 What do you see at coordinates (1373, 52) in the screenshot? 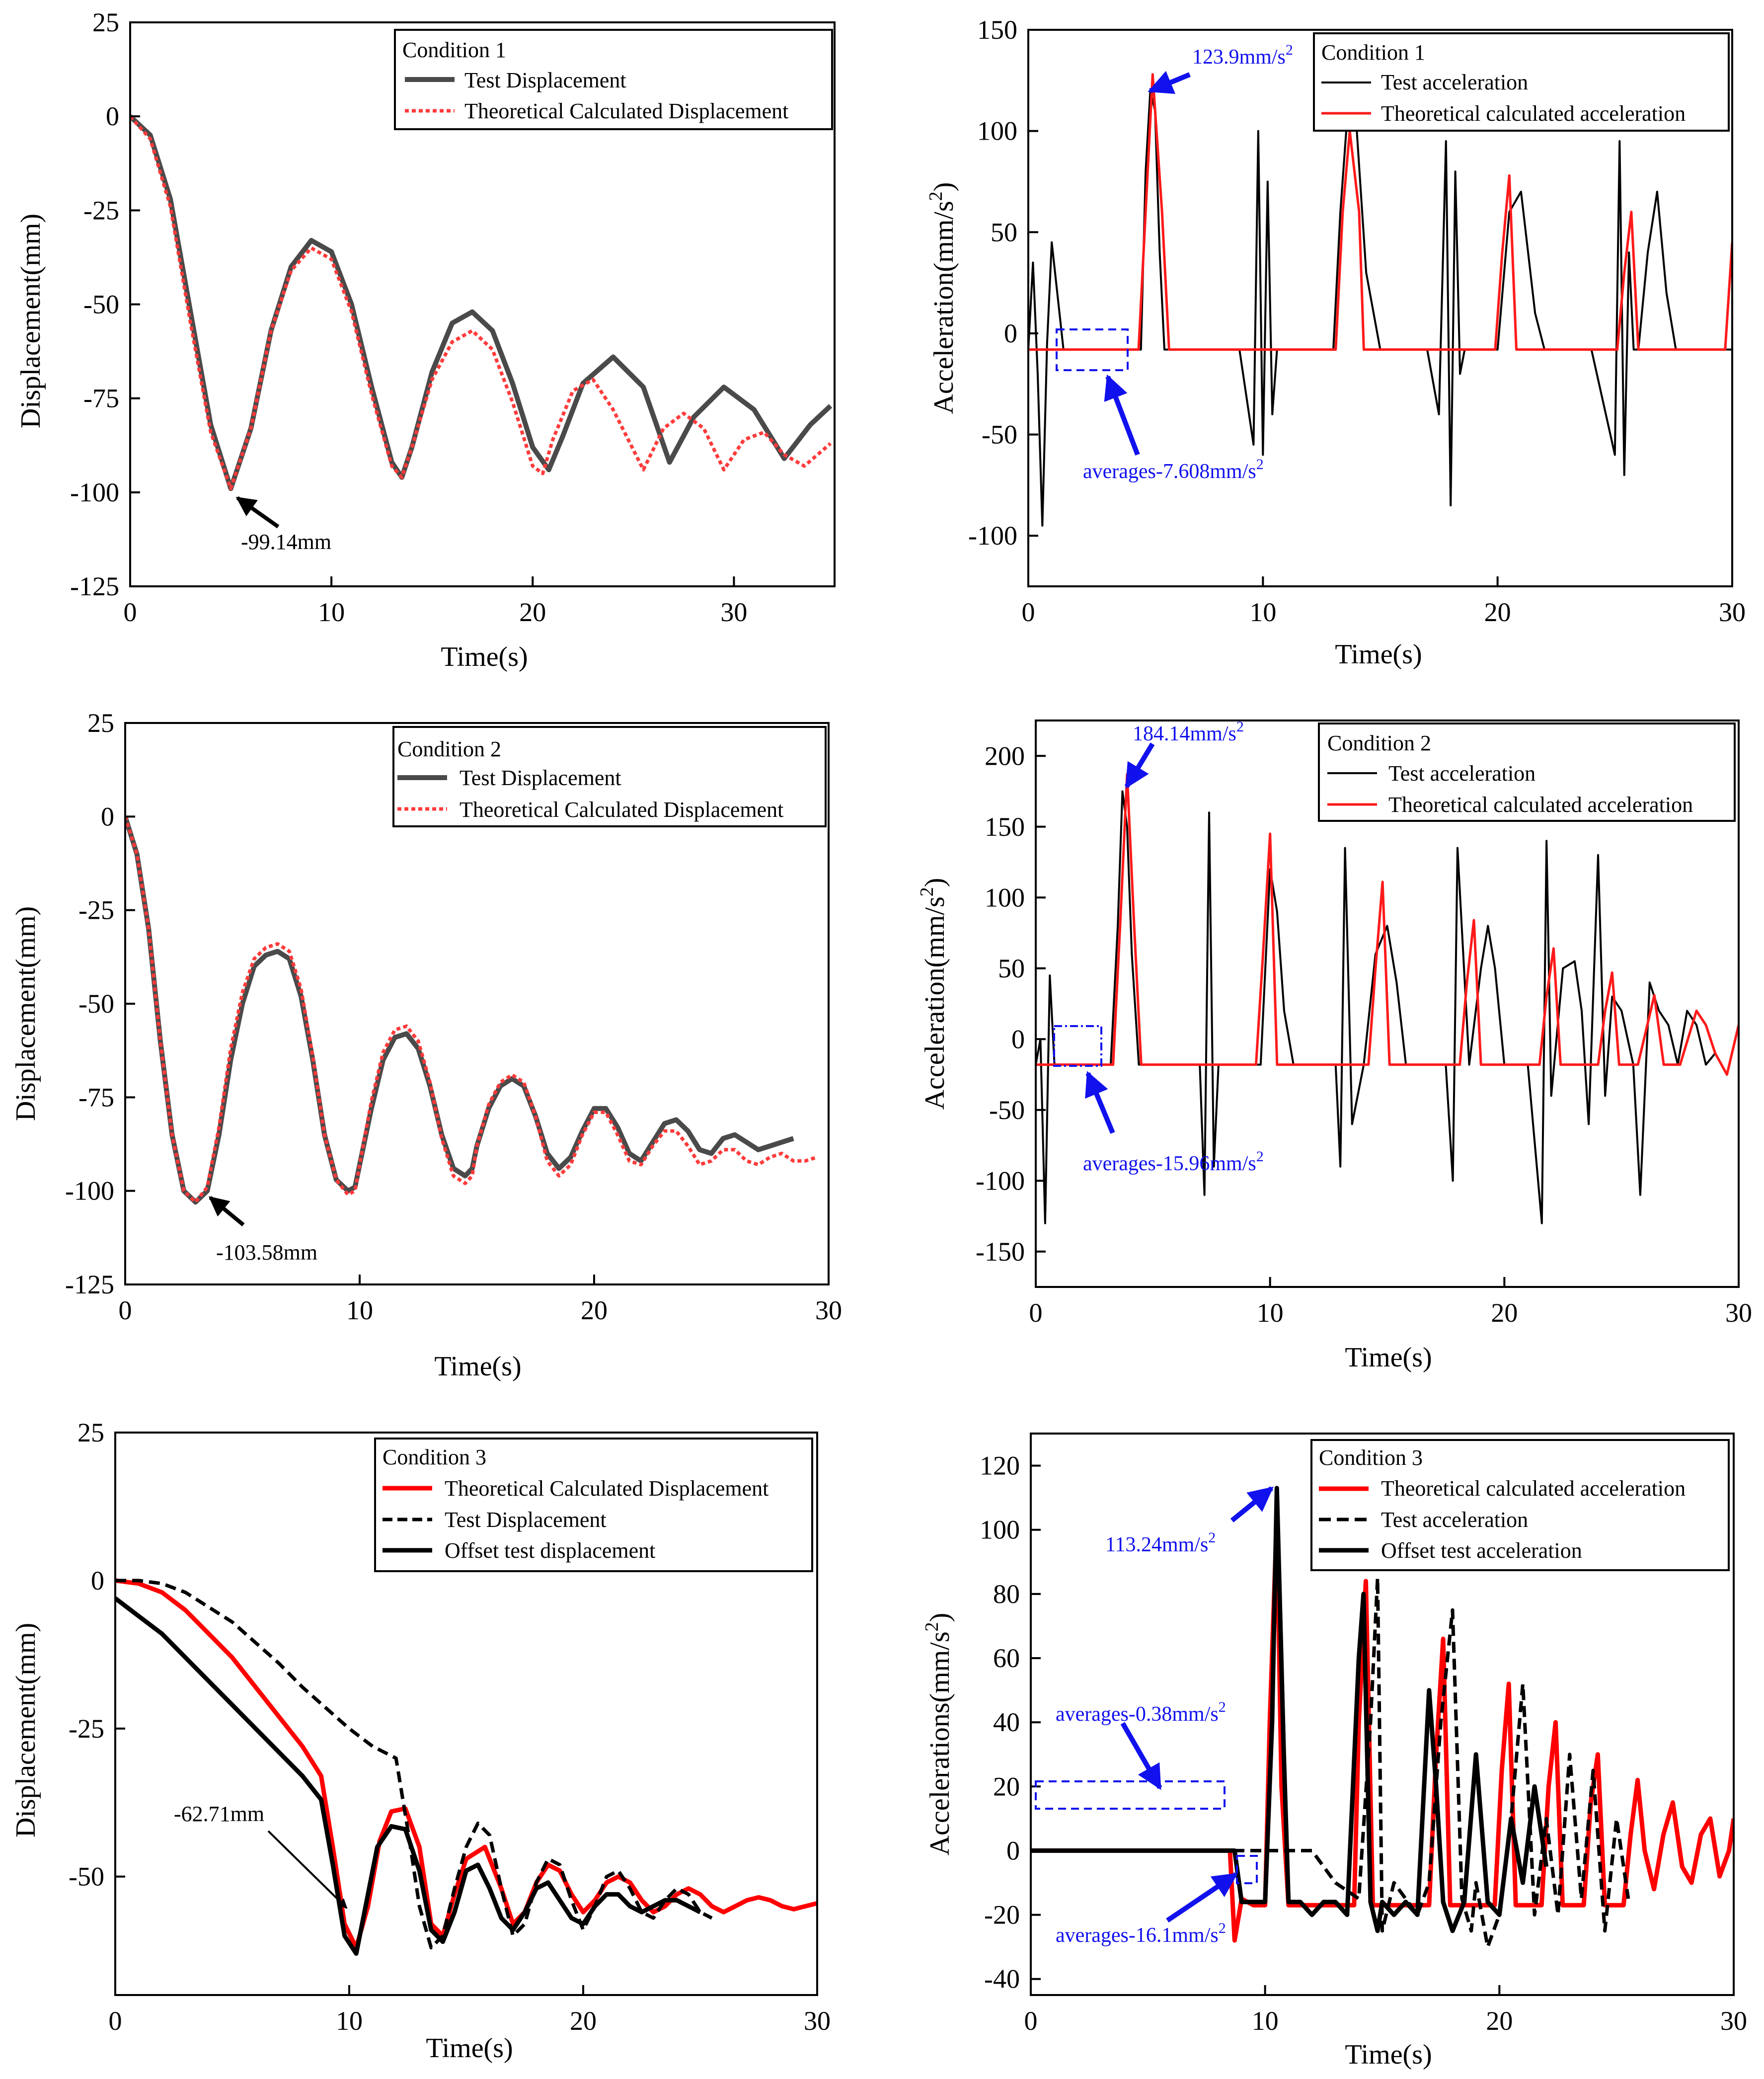
I see `legend-title: Condition 1` at bounding box center [1373, 52].